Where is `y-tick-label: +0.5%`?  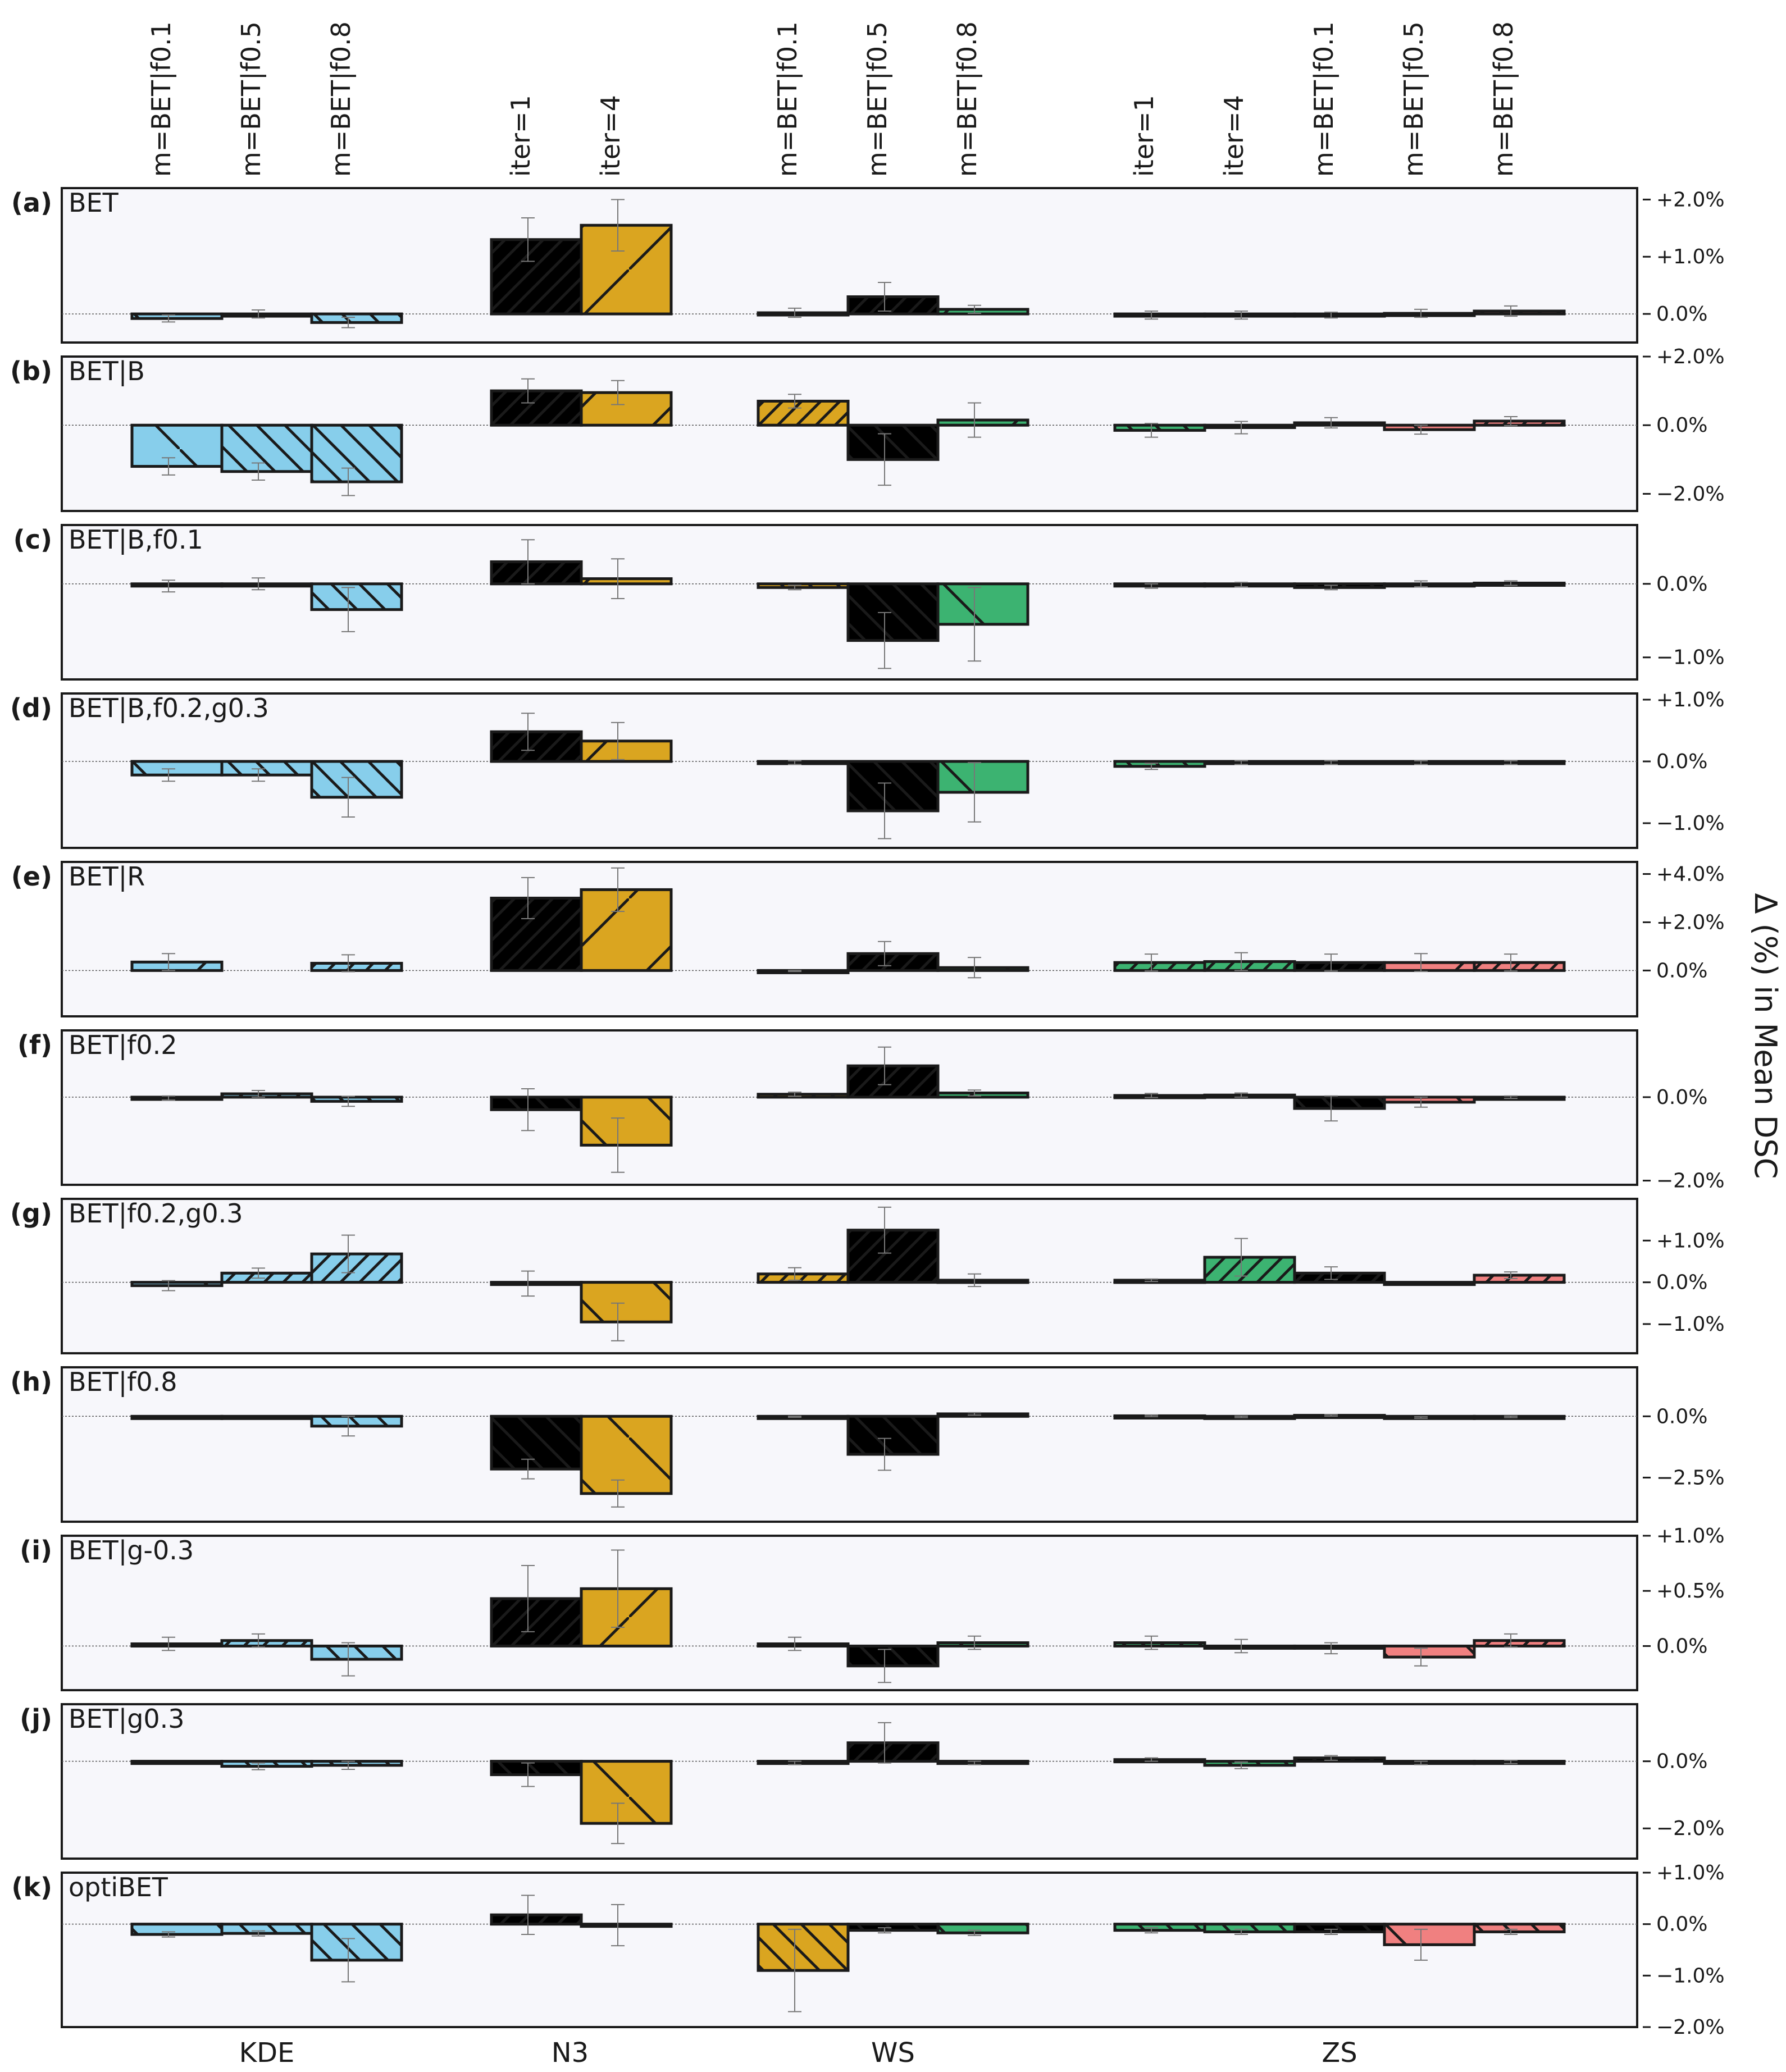 y-tick-label: +0.5% is located at coordinates (1690, 1591).